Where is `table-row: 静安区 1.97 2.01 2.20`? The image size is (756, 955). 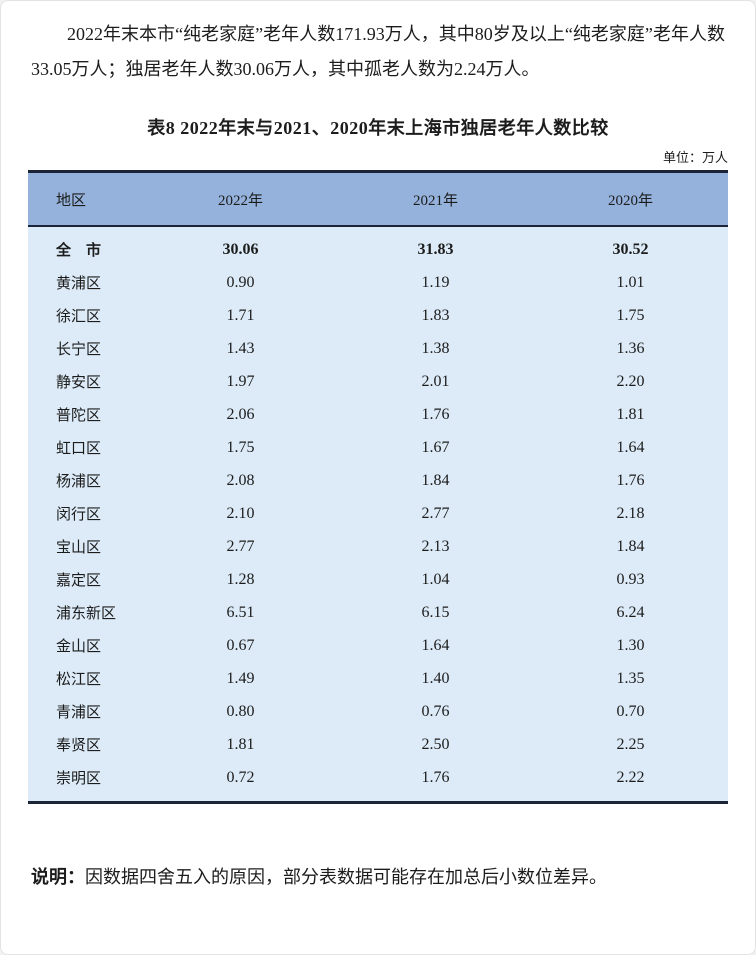
table-row: 静安区 1.97 2.01 2.20 is located at coordinates (378, 381).